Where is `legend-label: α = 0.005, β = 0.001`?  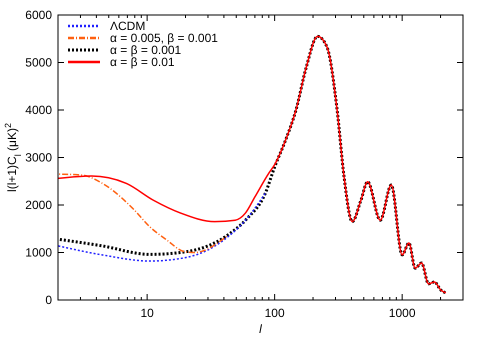
legend-label: α = 0.005, β = 0.001 is located at coordinates (164, 38).